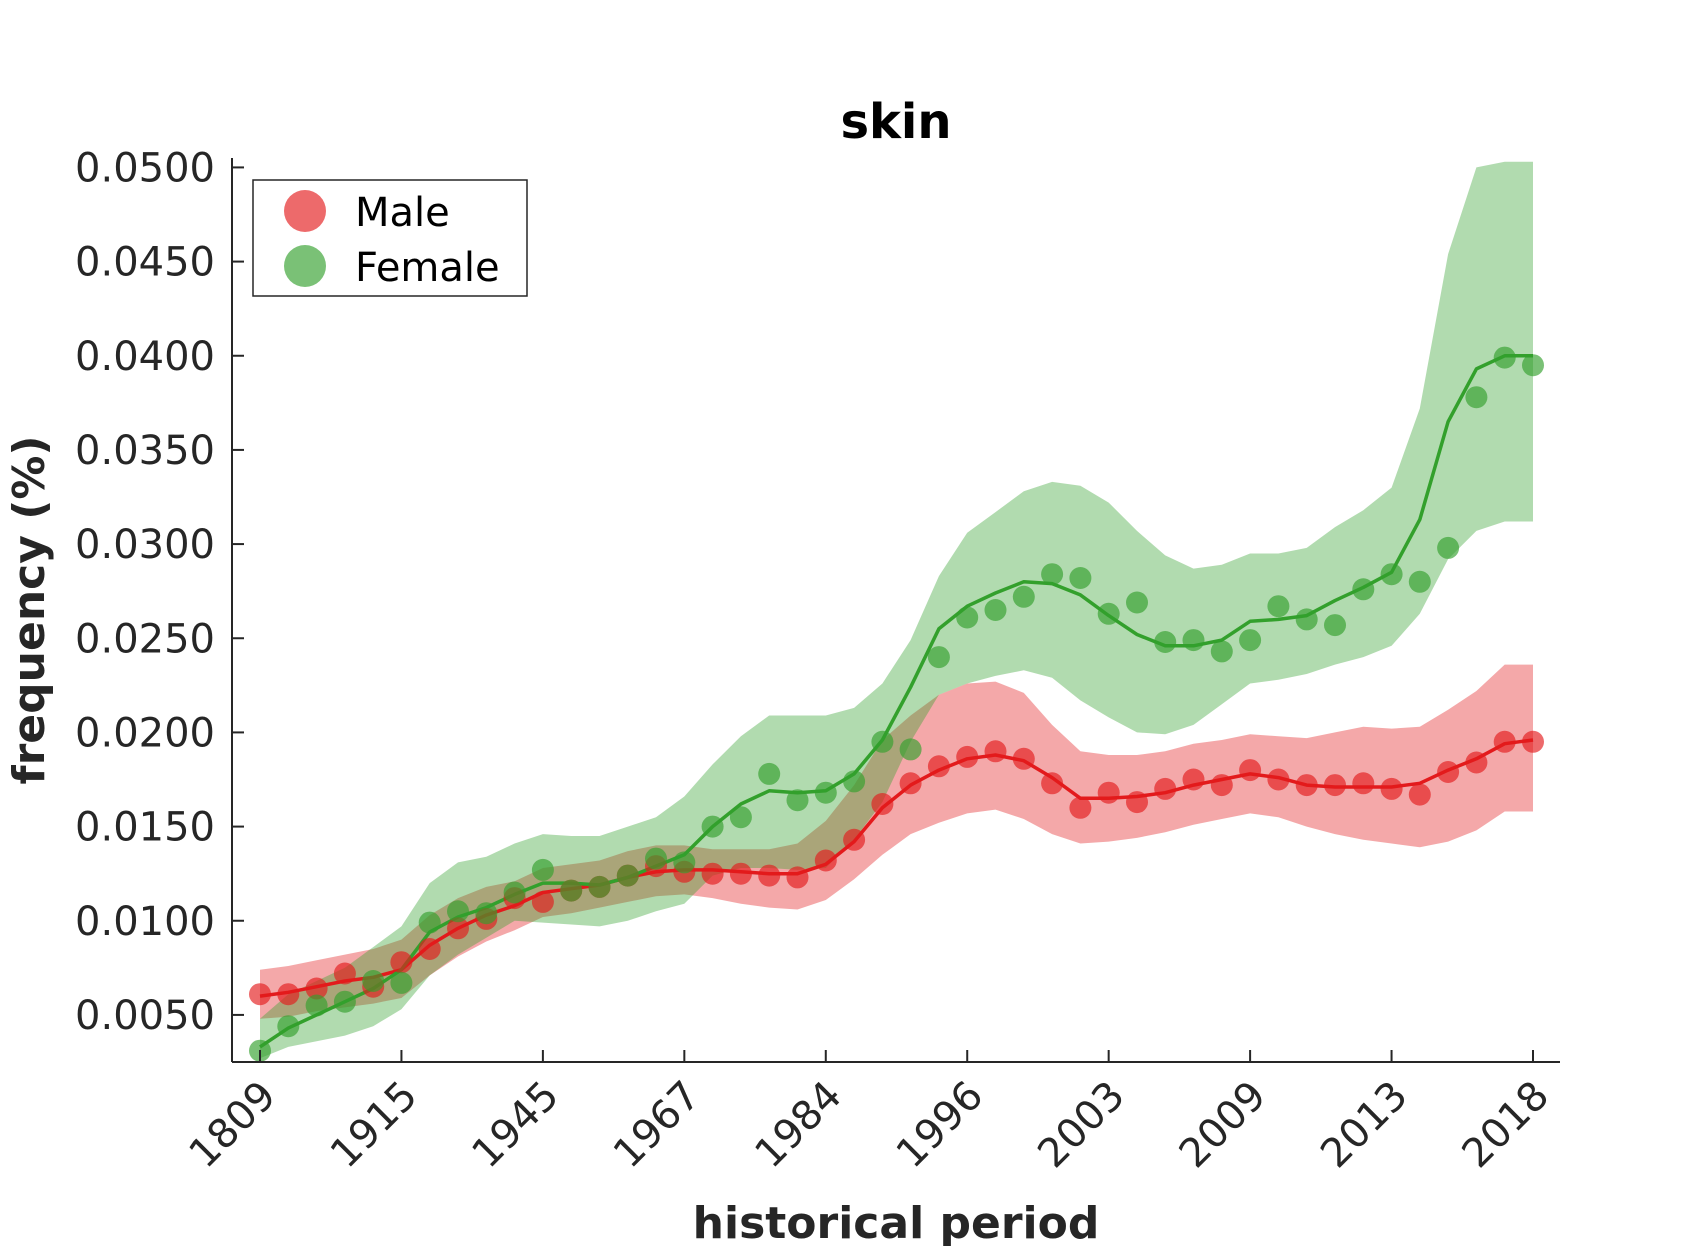  Describe the element at coordinates (145, 263) in the screenshot. I see `y-tick-label: 0.0450` at that location.